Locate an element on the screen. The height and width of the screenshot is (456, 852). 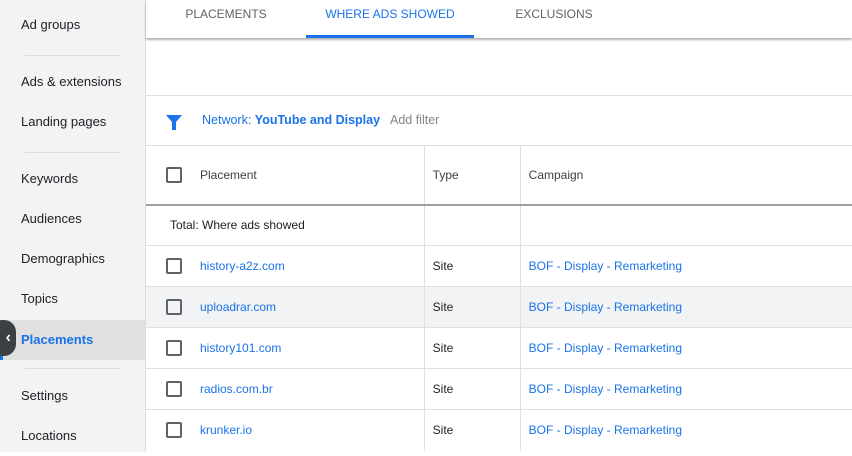
tab-bar: PLACEMENTS WHERE ADS SHOWED EXCLUSIONS is located at coordinates (499, 19).